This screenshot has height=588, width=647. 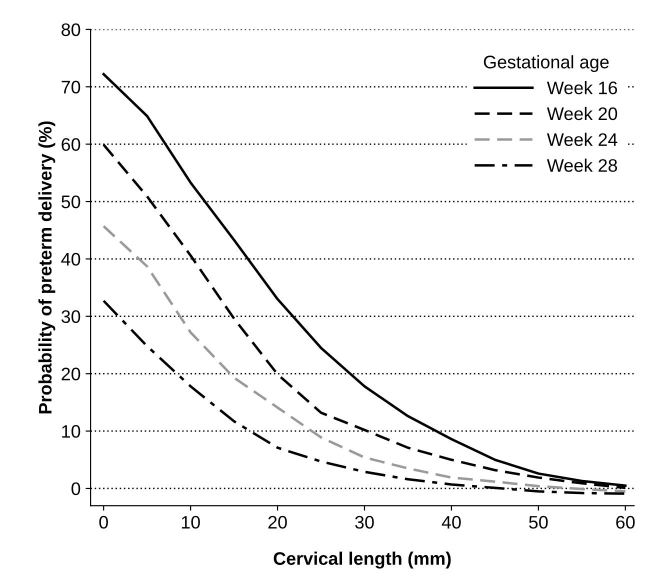 I want to click on x-tick-label: 40, so click(x=451, y=522).